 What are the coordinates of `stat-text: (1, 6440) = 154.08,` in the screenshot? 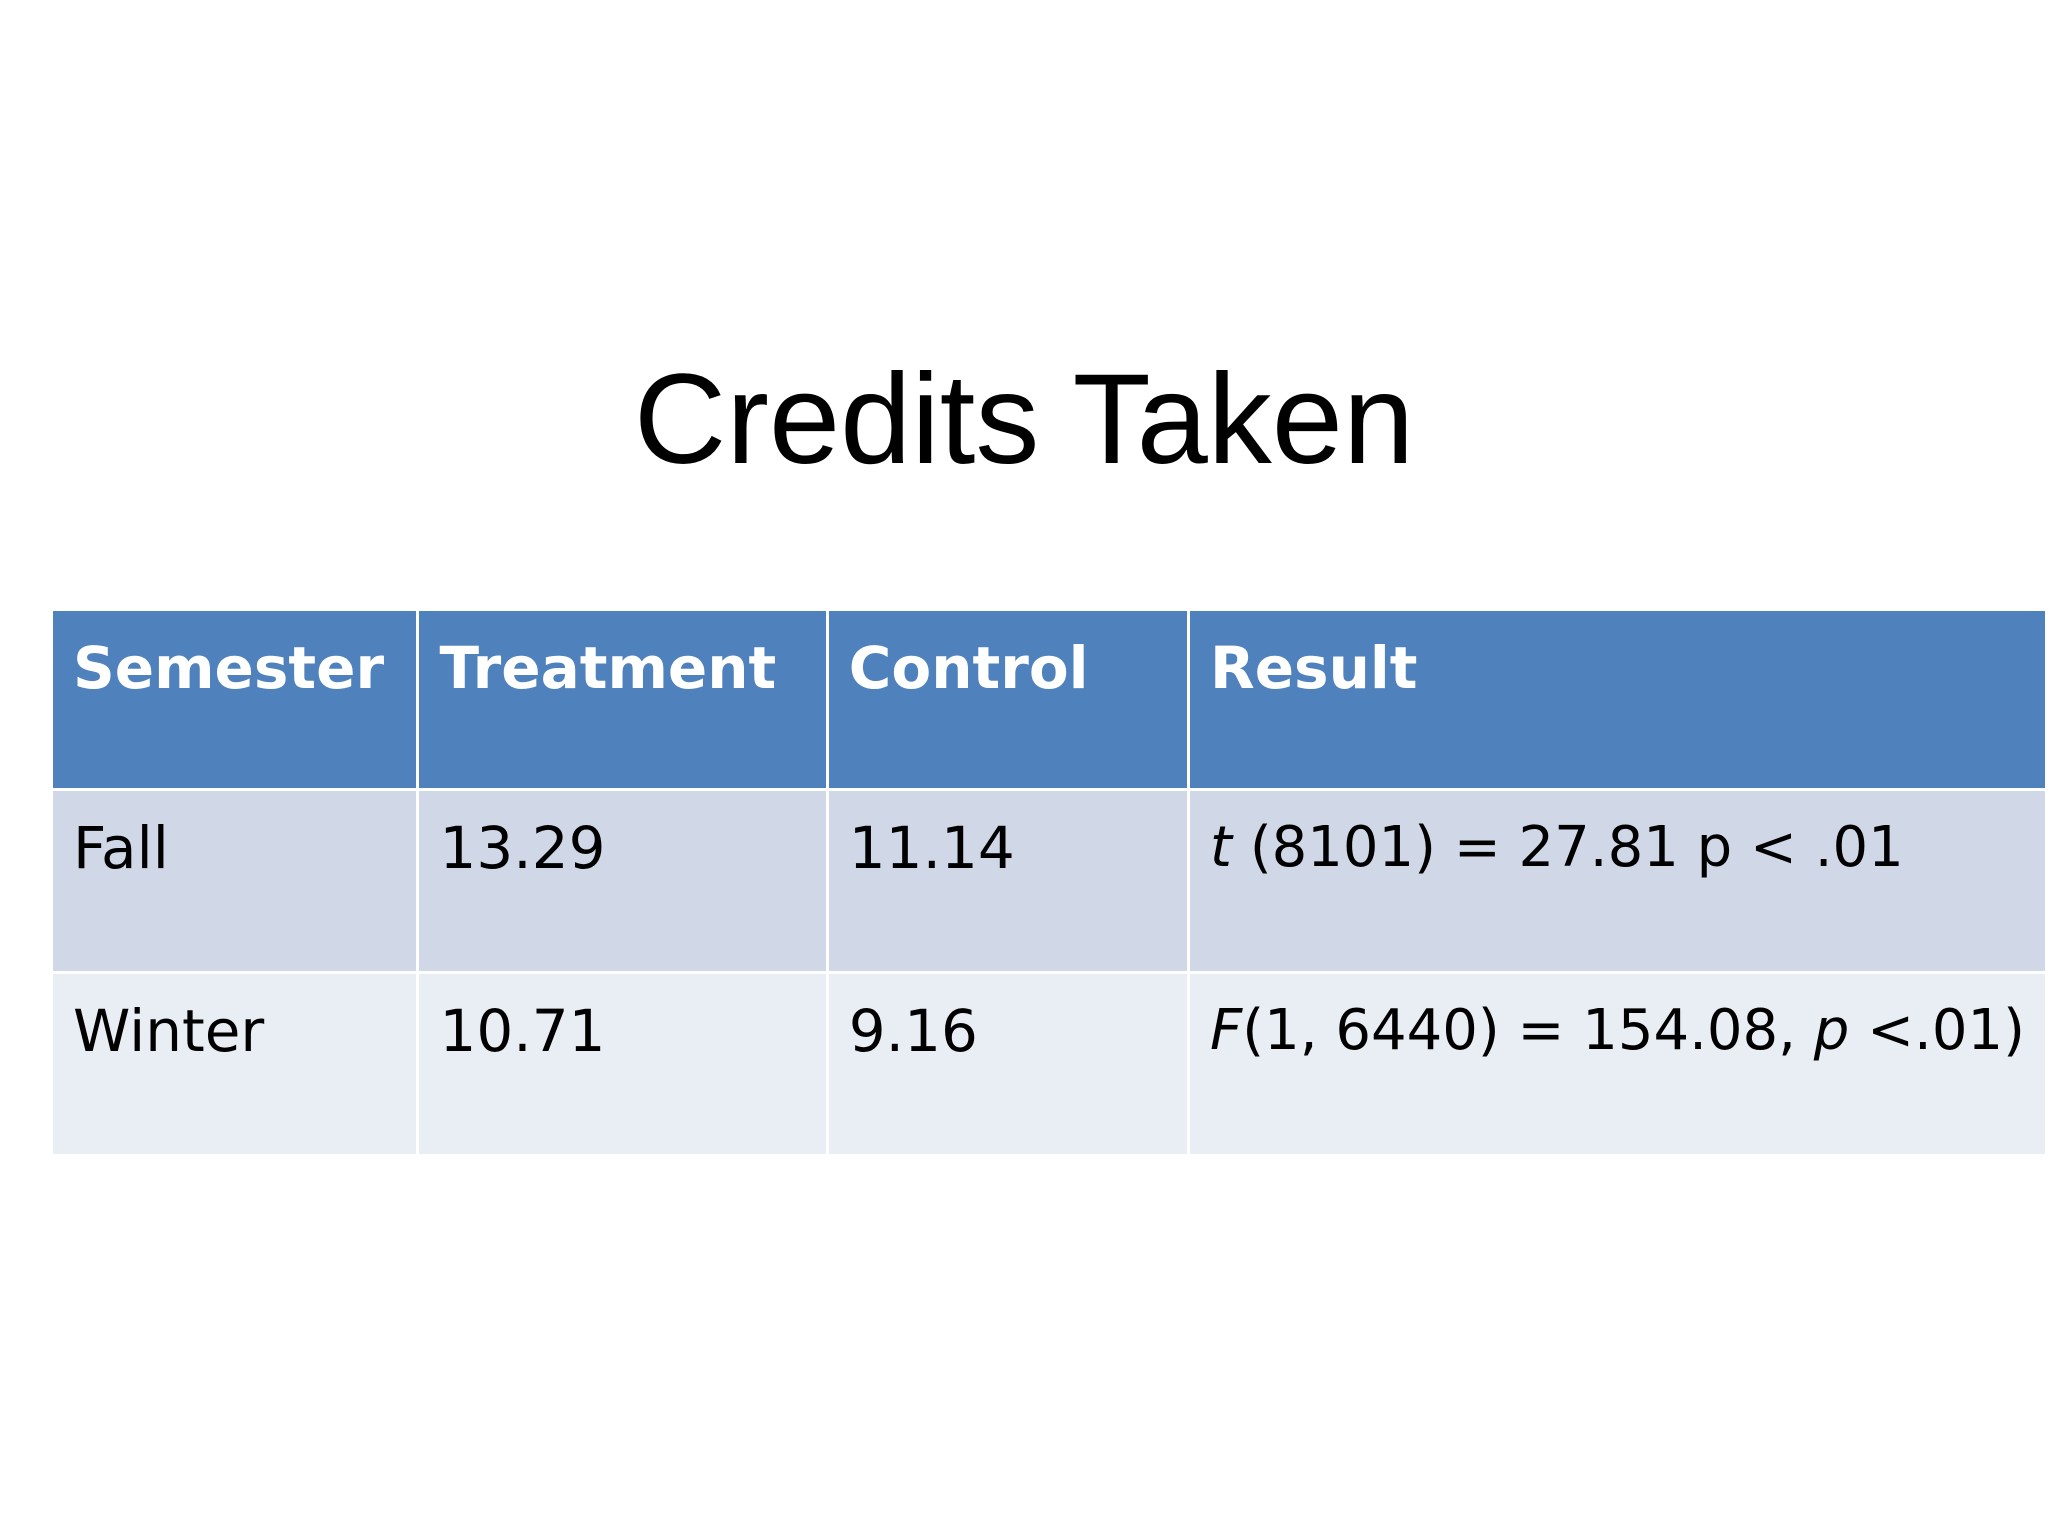 It's located at (1528, 1030).